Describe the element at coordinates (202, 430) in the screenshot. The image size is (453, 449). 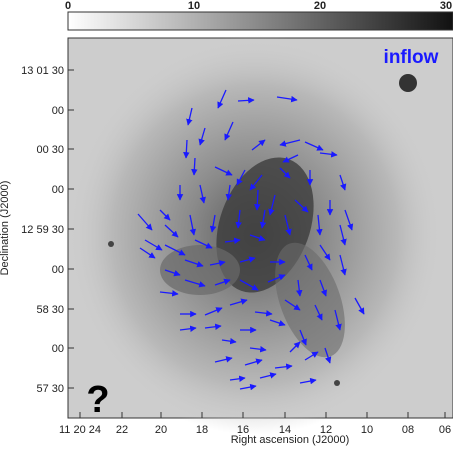
I see `x-tick-label: 18` at that location.